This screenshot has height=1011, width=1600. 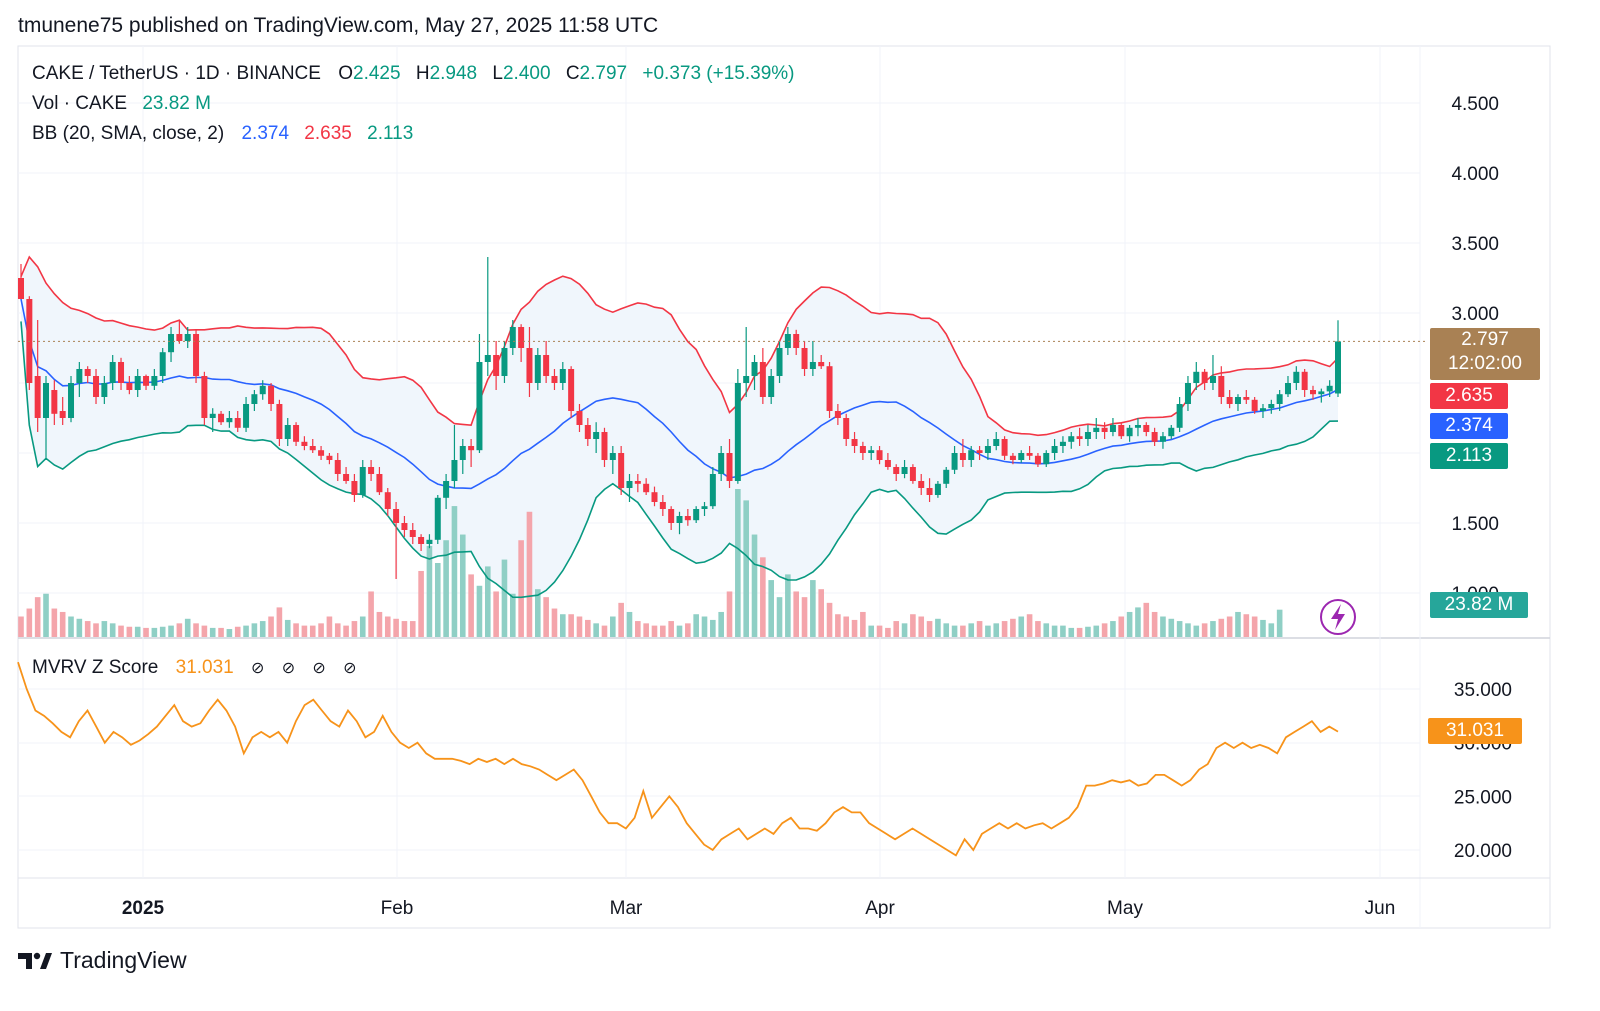 I want to click on price-tick-label: 3.000, so click(x=1475, y=314).